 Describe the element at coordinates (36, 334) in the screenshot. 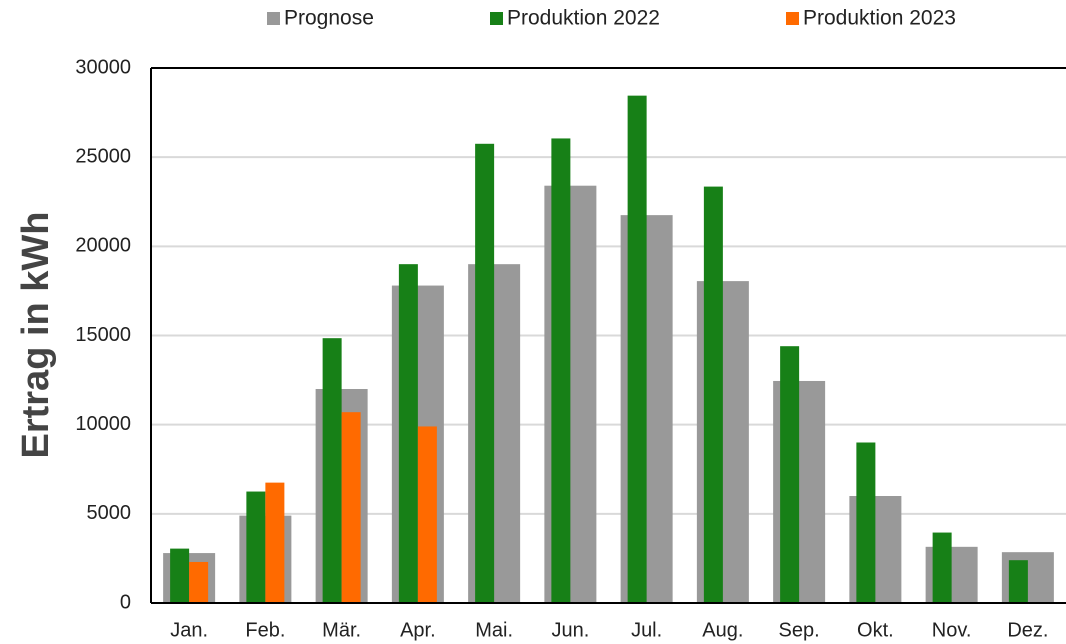

I see `y-axis-label: Ertrag in kWh` at that location.